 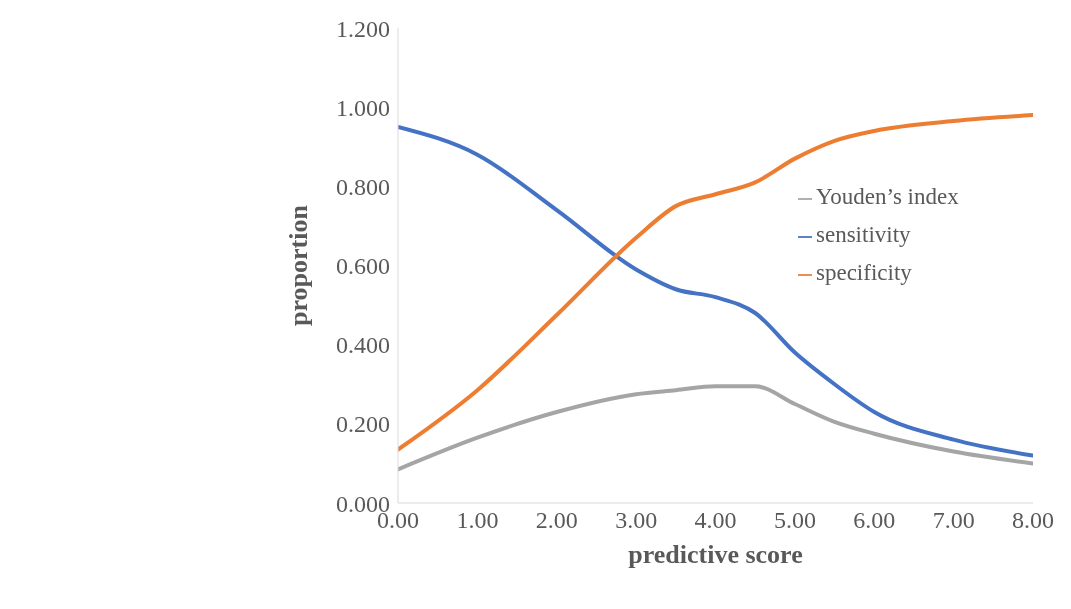 What do you see at coordinates (363, 424) in the screenshot?
I see `y-tick-label: 0.200` at bounding box center [363, 424].